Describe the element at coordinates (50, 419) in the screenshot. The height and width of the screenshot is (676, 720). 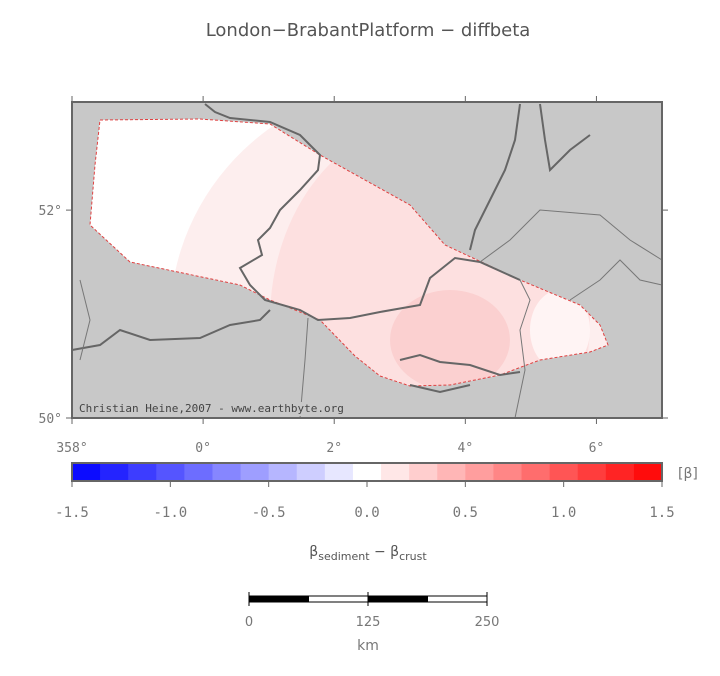
I see `y-tick-label: 50°` at that location.